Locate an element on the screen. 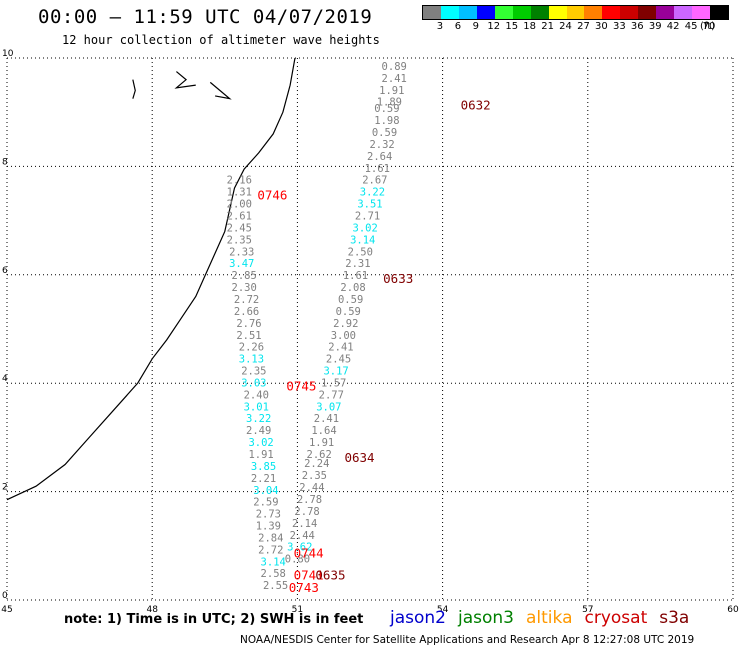 The height and width of the screenshot is (650, 740). wave-height-value: 3.13 is located at coordinates (251, 360).